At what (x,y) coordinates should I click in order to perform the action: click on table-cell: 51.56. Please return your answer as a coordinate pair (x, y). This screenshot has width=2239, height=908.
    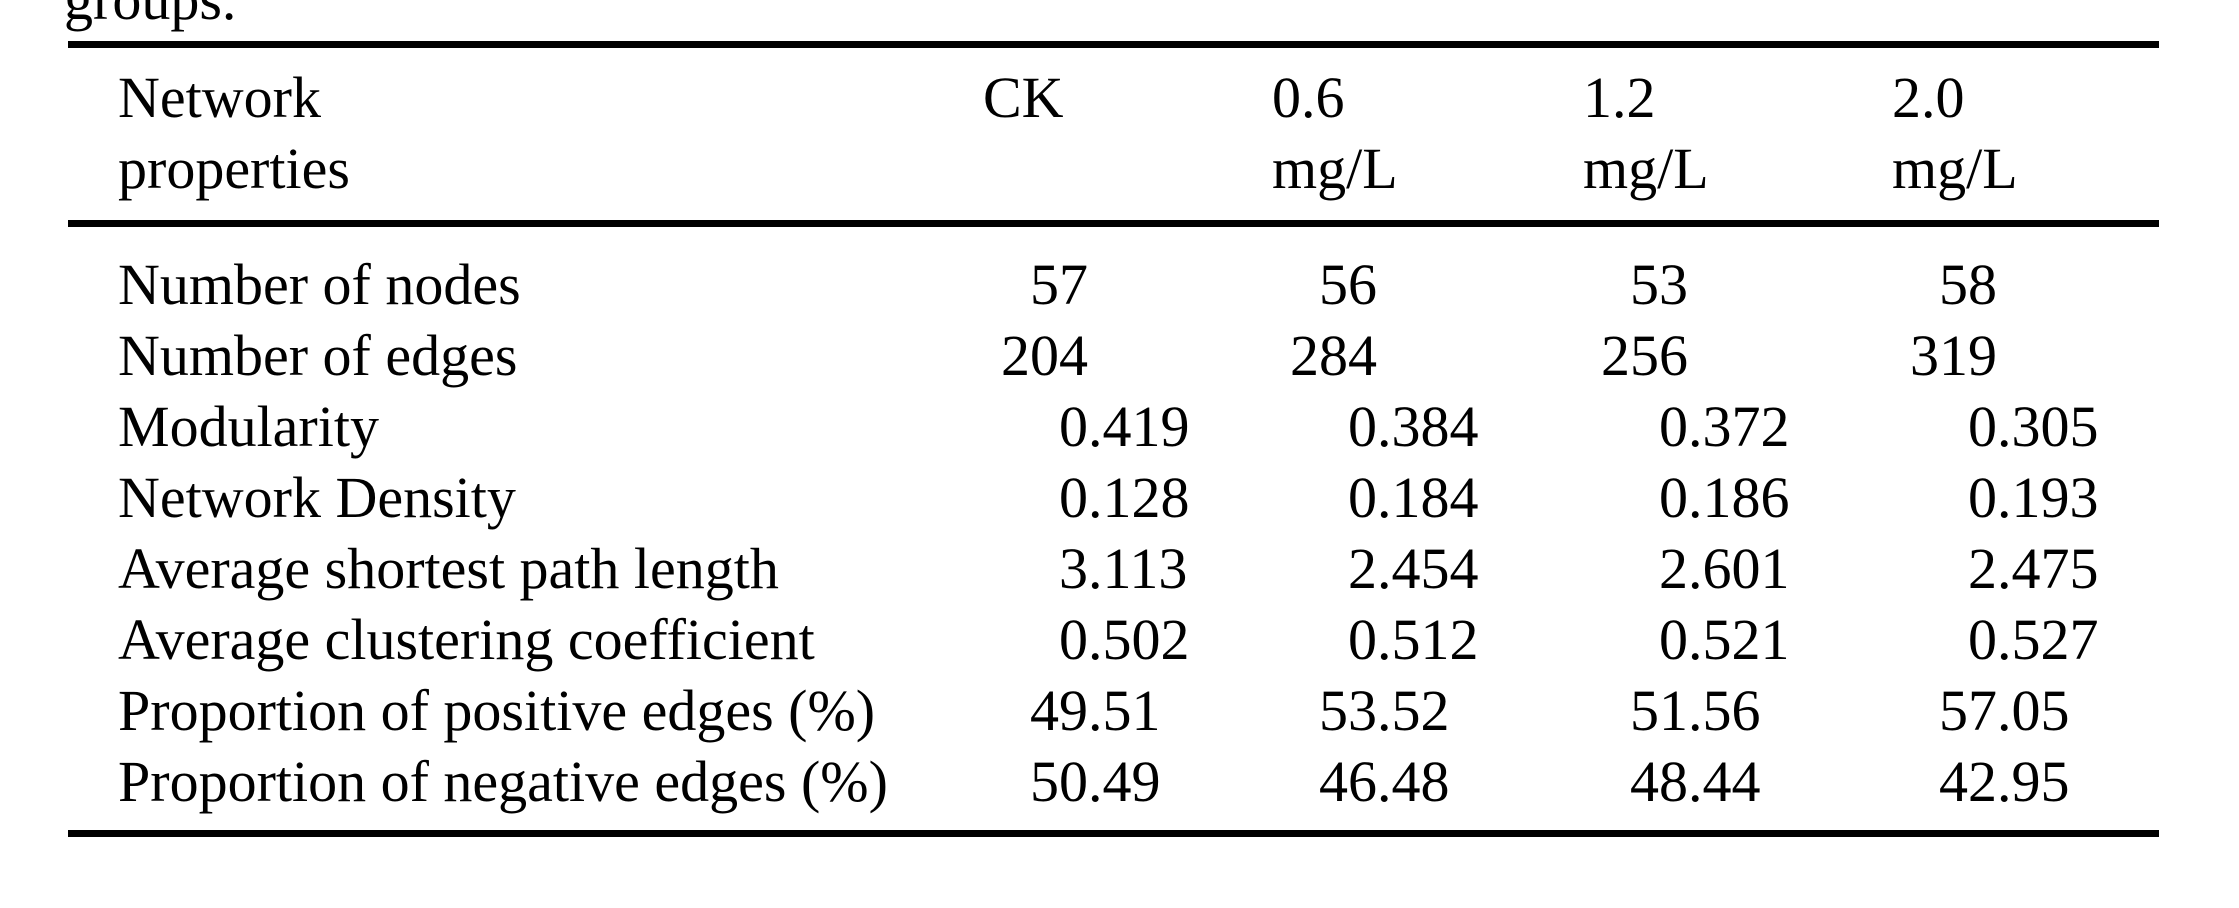
    Looking at the image, I should click on (1695, 710).